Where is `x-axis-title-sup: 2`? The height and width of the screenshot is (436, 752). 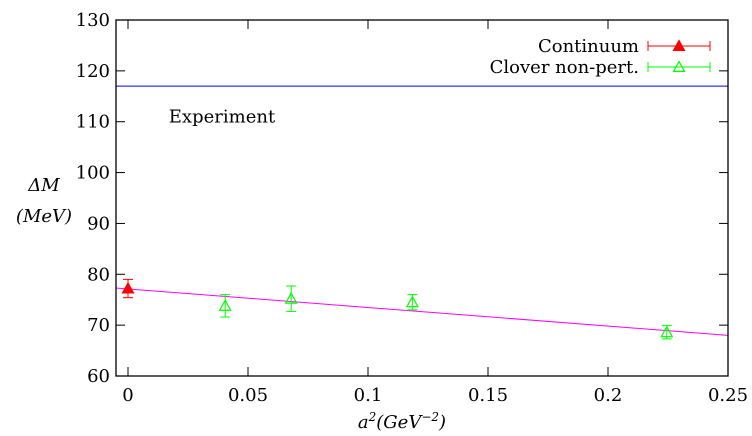
x-axis-title-sup: 2 is located at coordinates (372, 417).